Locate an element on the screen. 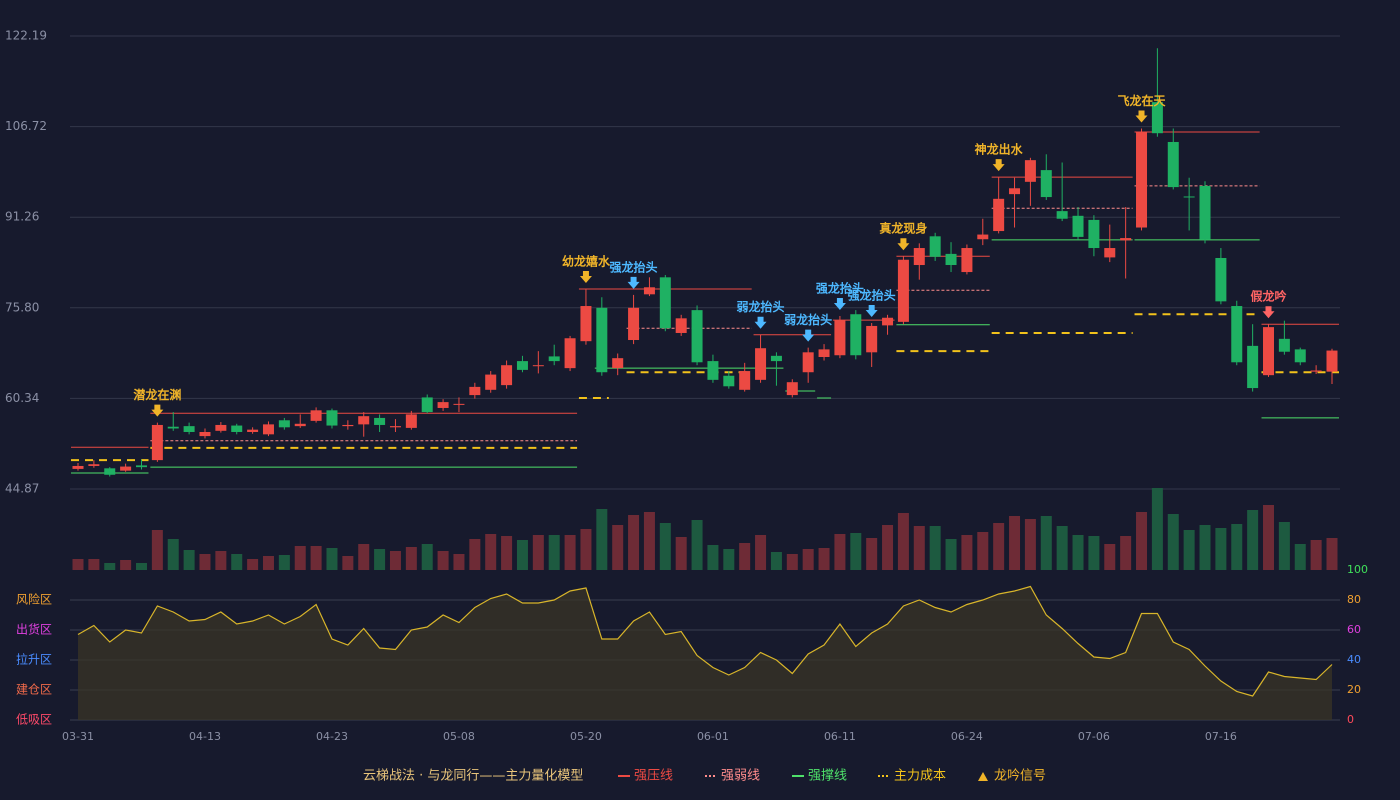 Image resolution: width=1400 pixels, height=800 pixels. zone-label: 出货区 is located at coordinates (34, 629).